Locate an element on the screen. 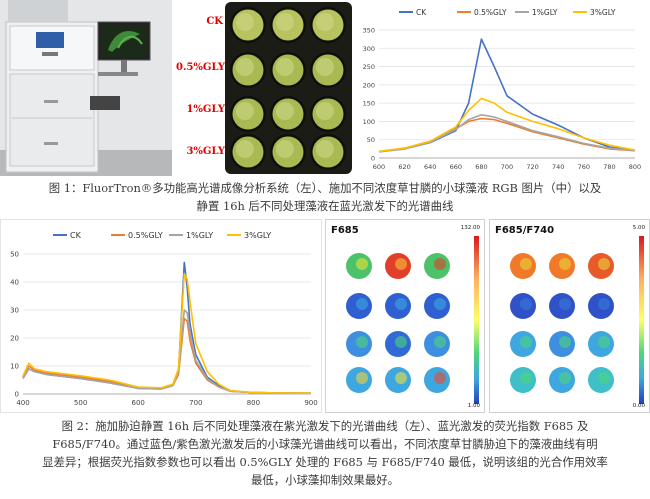 This screenshot has height=499, width=650. y-tick-label: 10 is located at coordinates (14, 367).